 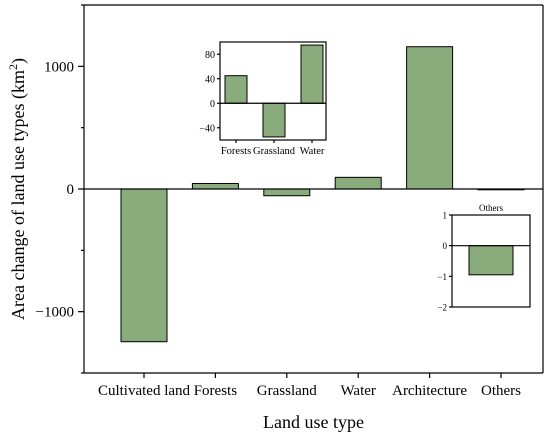 What do you see at coordinates (445, 246) in the screenshot?
I see `inset-others-y-tick-label: 0` at bounding box center [445, 246].